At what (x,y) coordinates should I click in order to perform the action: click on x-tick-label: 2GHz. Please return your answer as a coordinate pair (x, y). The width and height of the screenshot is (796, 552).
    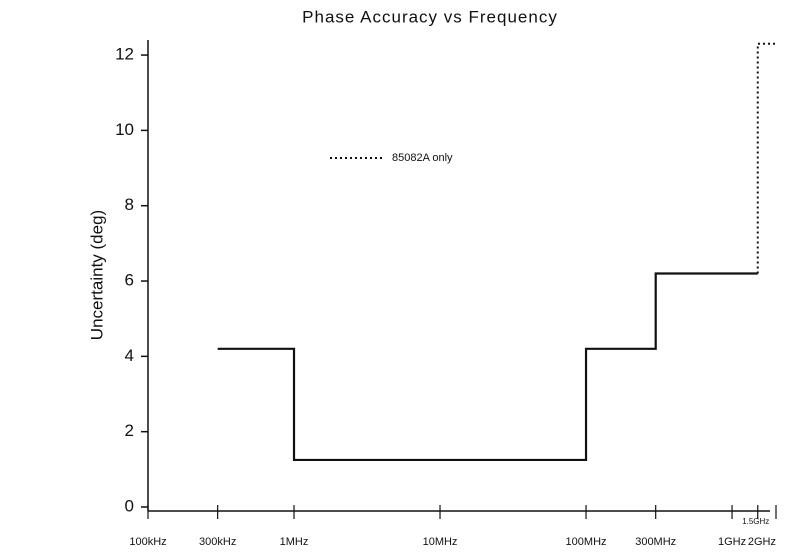
    Looking at the image, I should click on (762, 542).